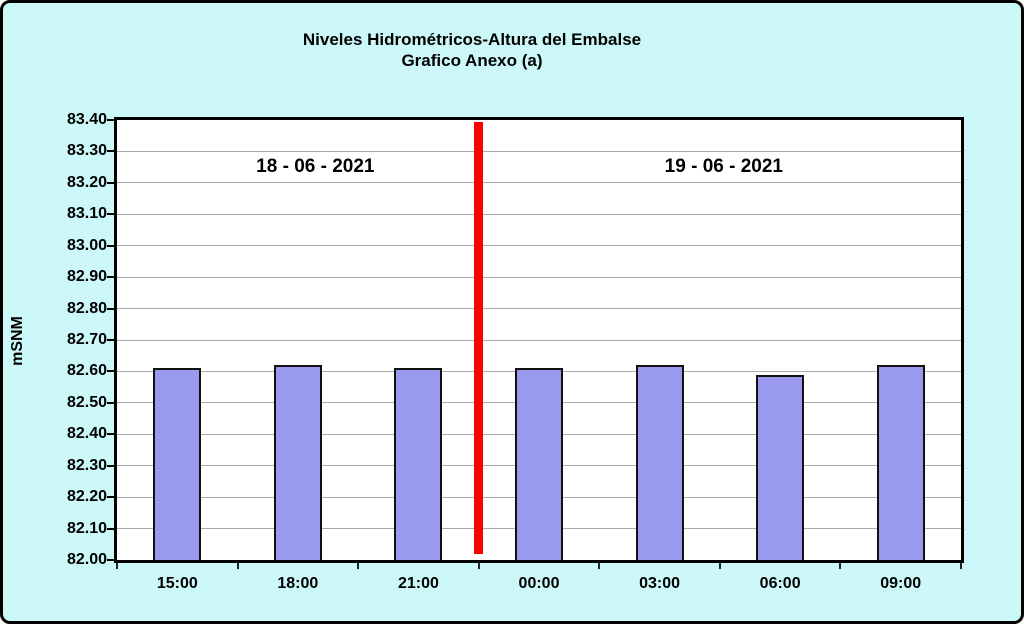  What do you see at coordinates (539, 464) in the screenshot?
I see `bar-00:00` at bounding box center [539, 464].